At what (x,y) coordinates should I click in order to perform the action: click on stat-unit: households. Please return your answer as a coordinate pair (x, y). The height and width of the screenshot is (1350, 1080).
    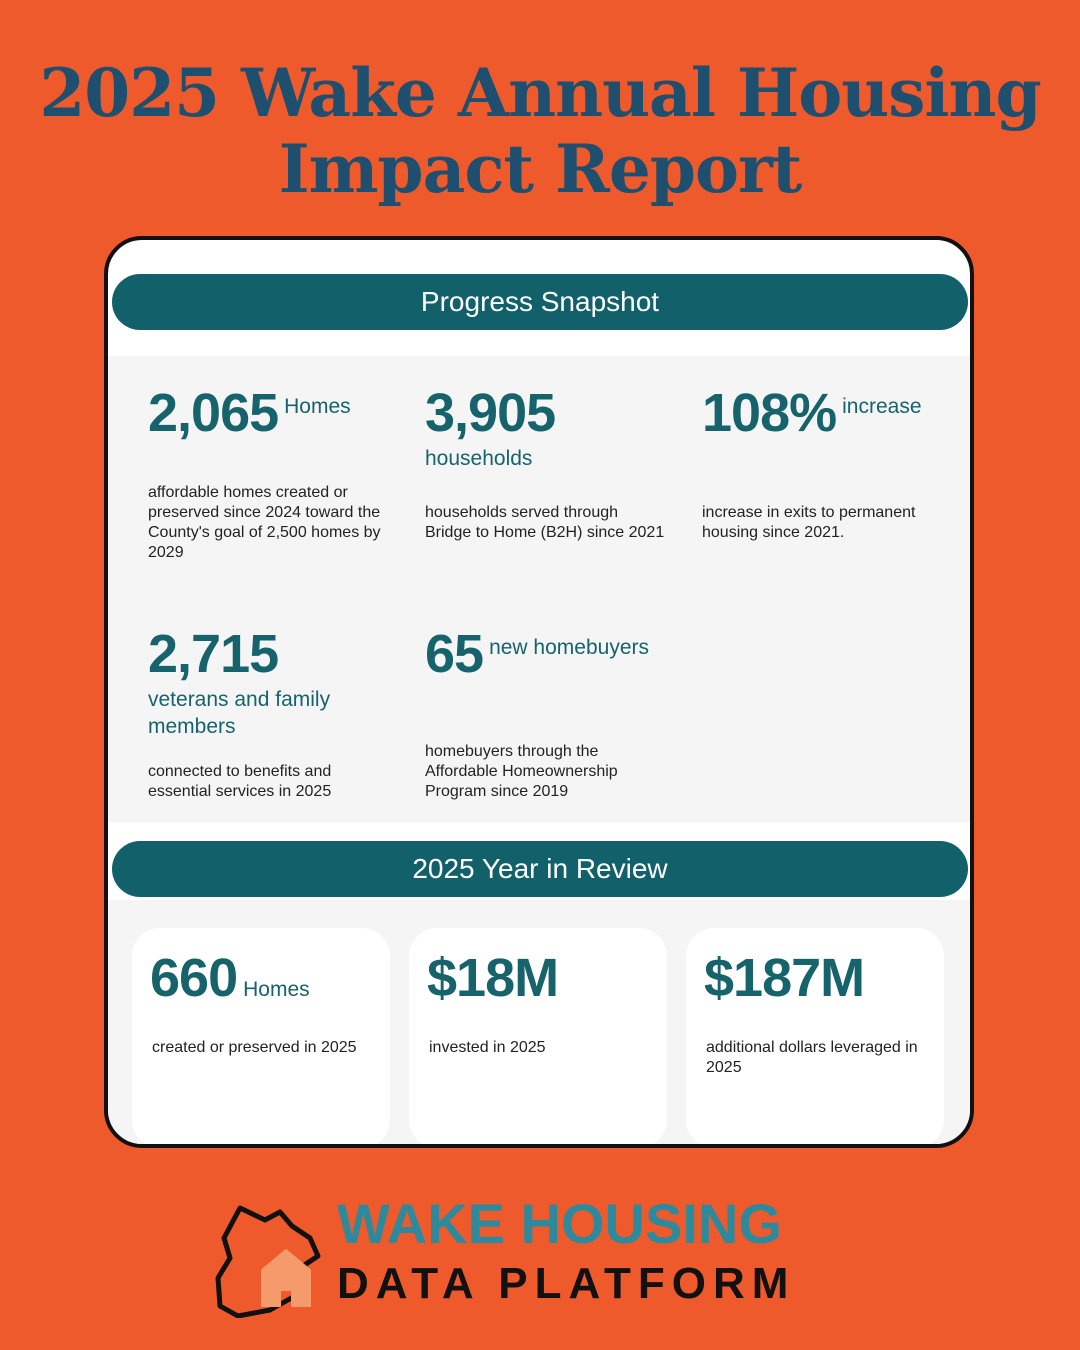
    Looking at the image, I should click on (479, 458).